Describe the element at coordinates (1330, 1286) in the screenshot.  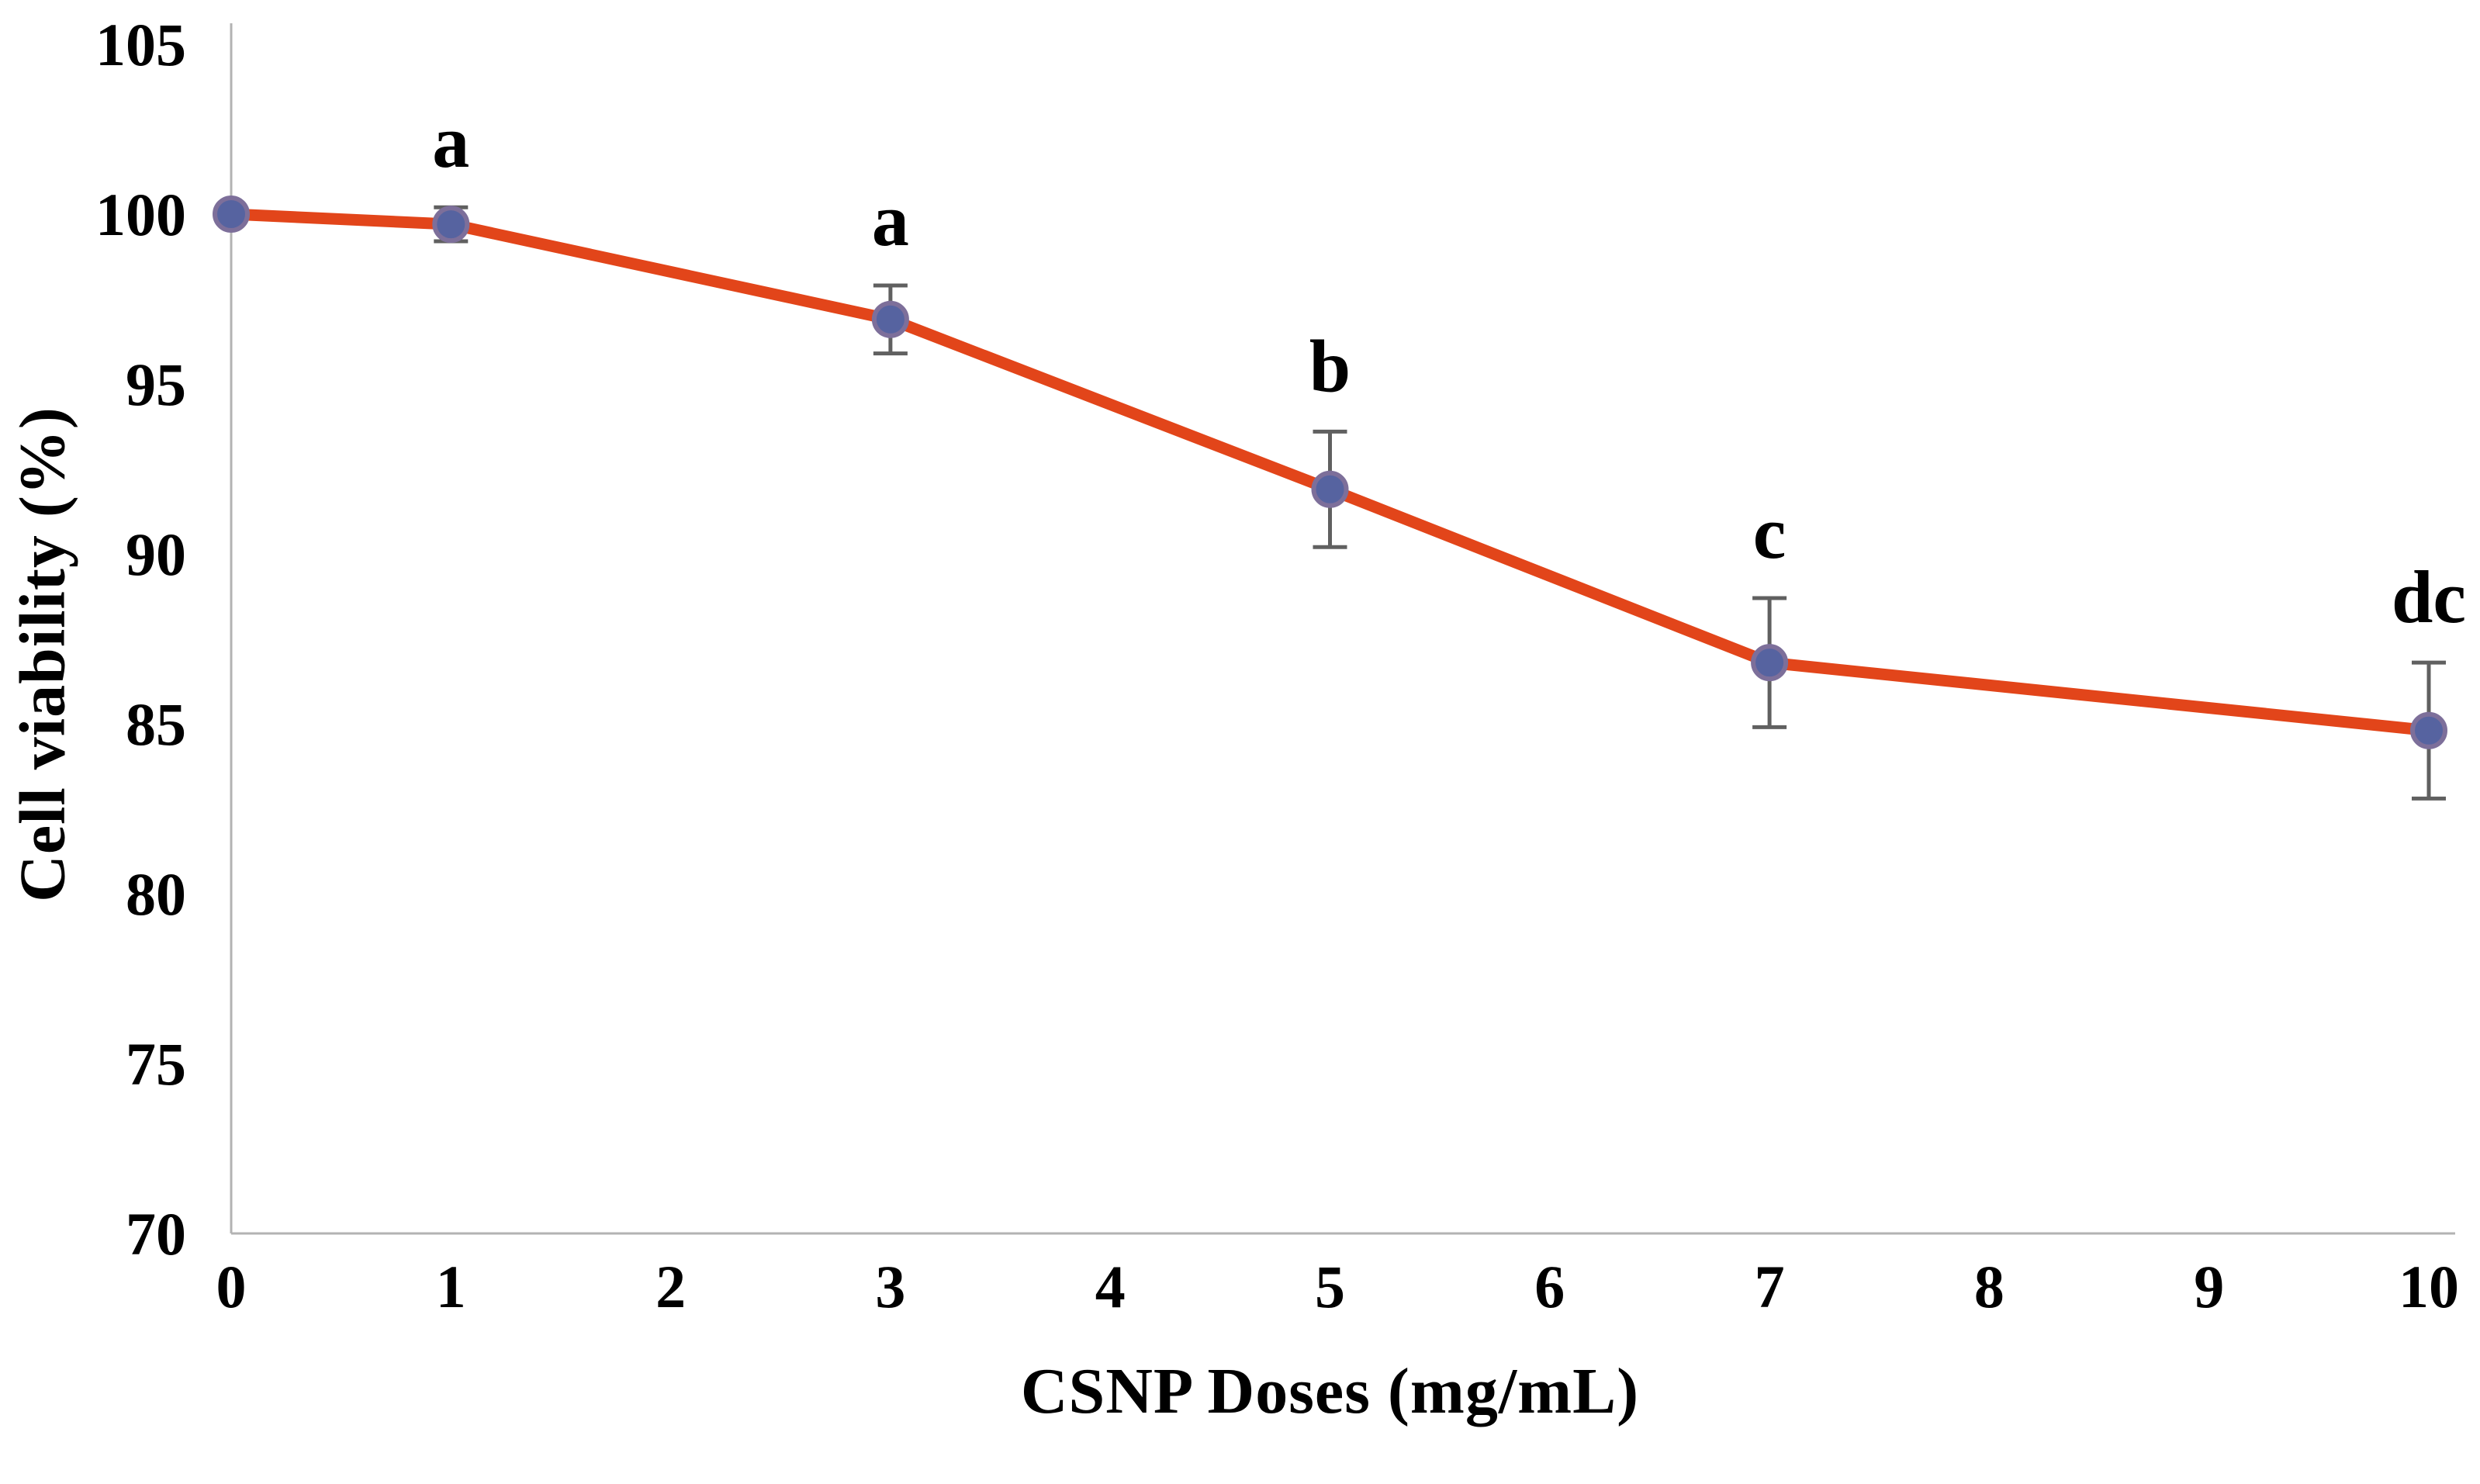
I see `x-tick-label: 5` at that location.